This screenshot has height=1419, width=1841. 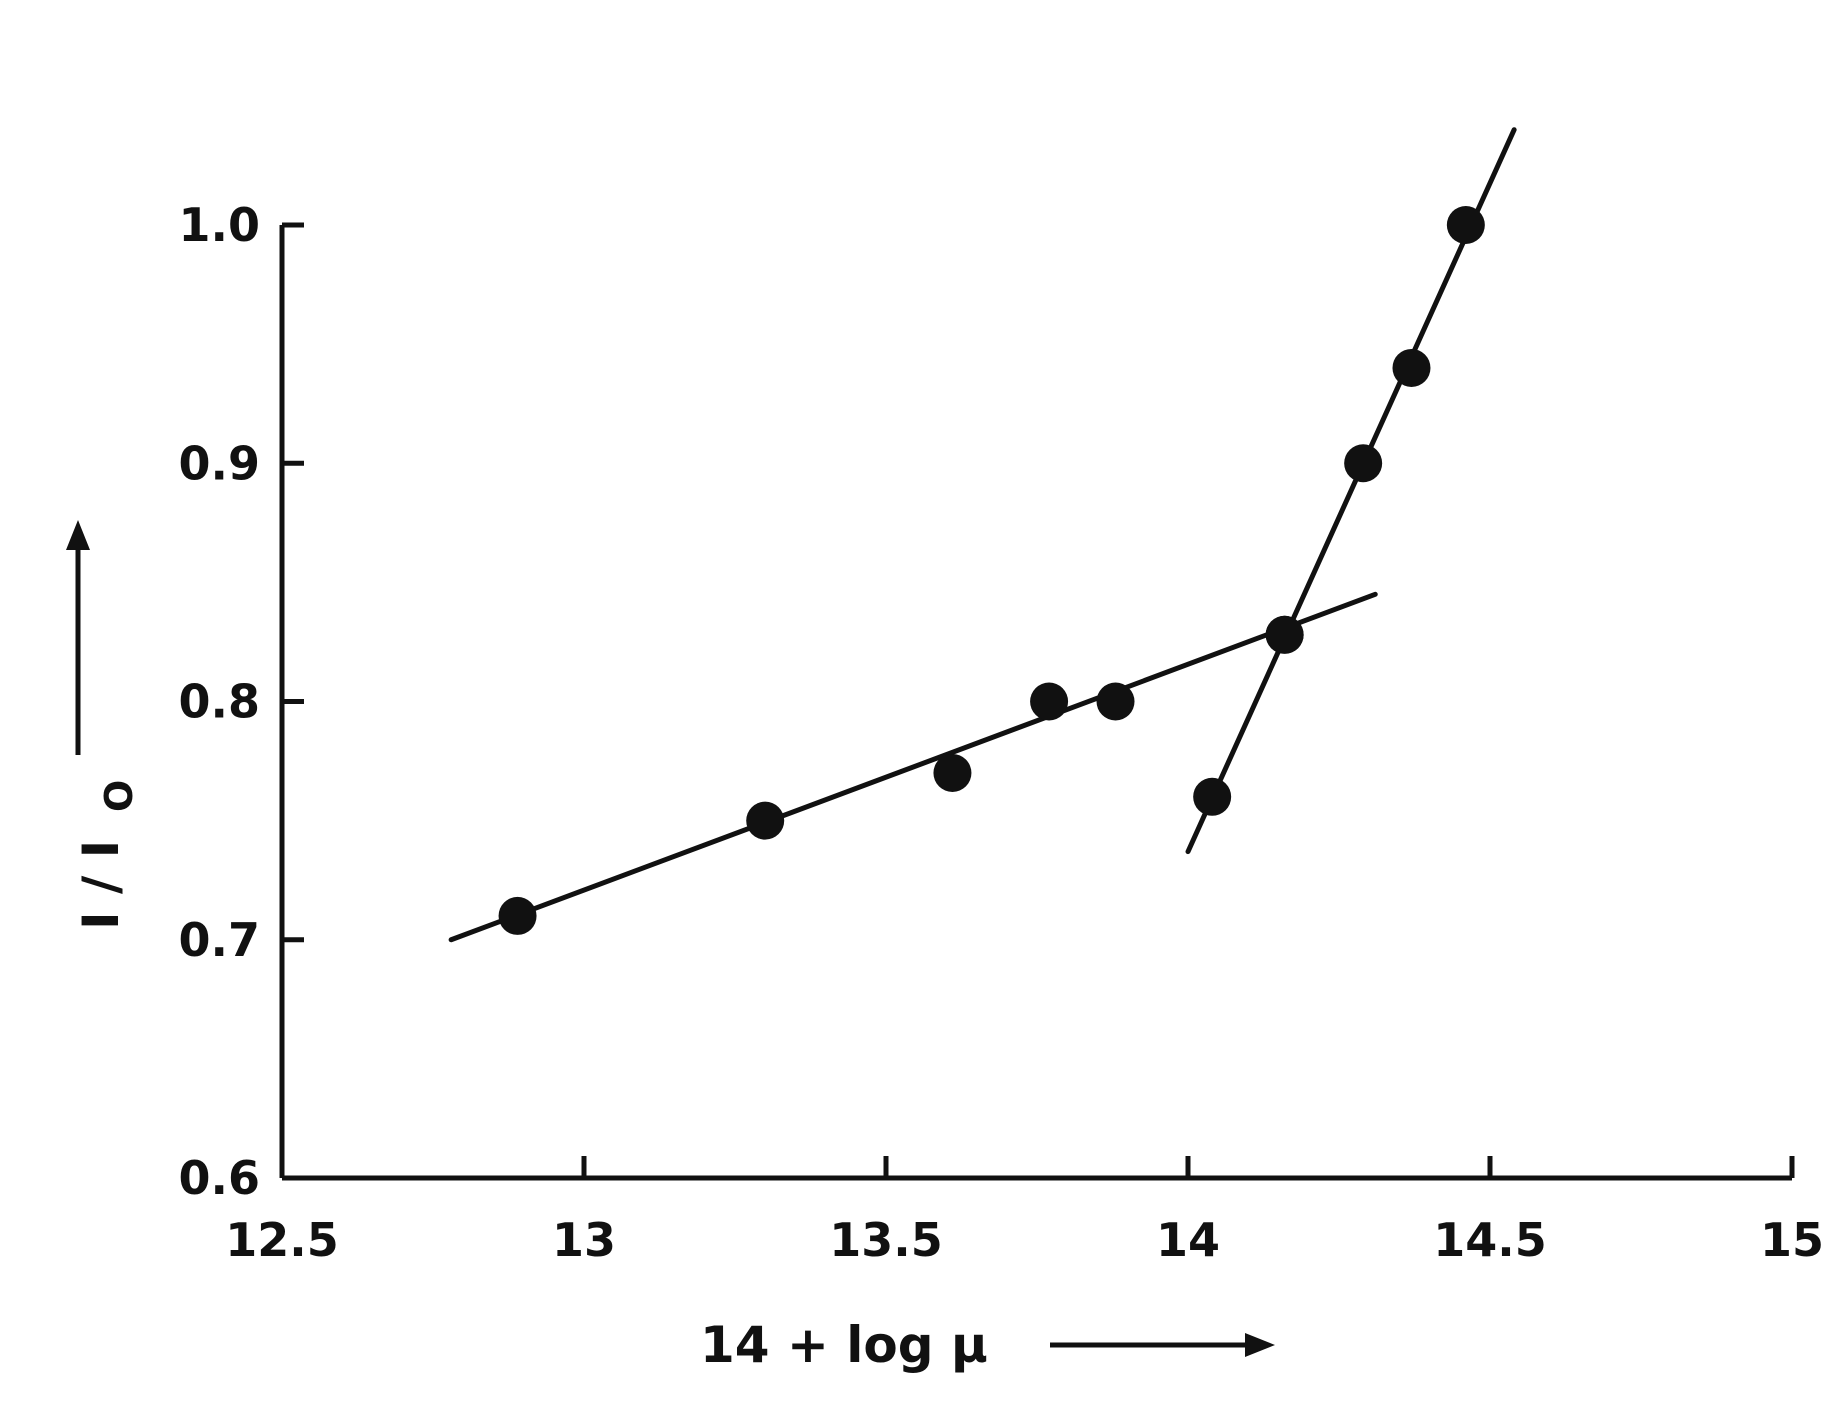 I want to click on y-tick-label: 0.8, so click(x=220, y=702).